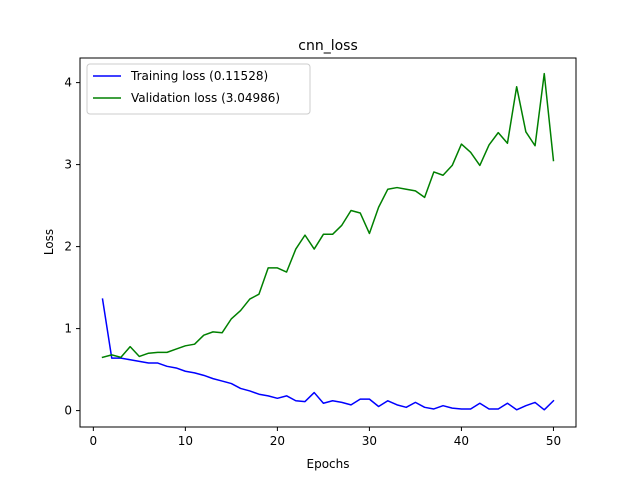 This screenshot has height=480, width=640. What do you see at coordinates (328, 464) in the screenshot?
I see `x-axis-label: Epochs` at bounding box center [328, 464].